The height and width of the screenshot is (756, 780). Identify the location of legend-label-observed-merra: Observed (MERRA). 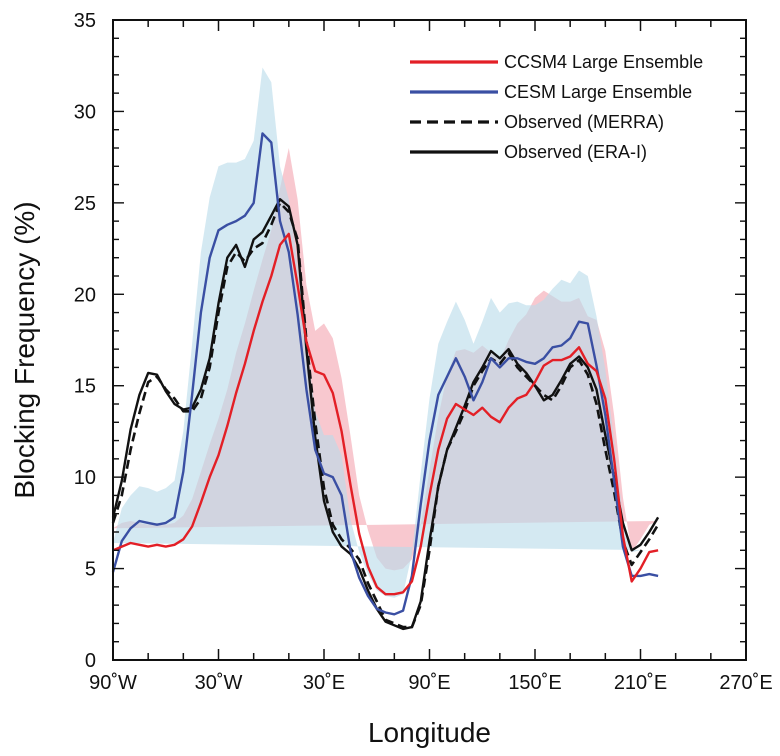
(584, 122).